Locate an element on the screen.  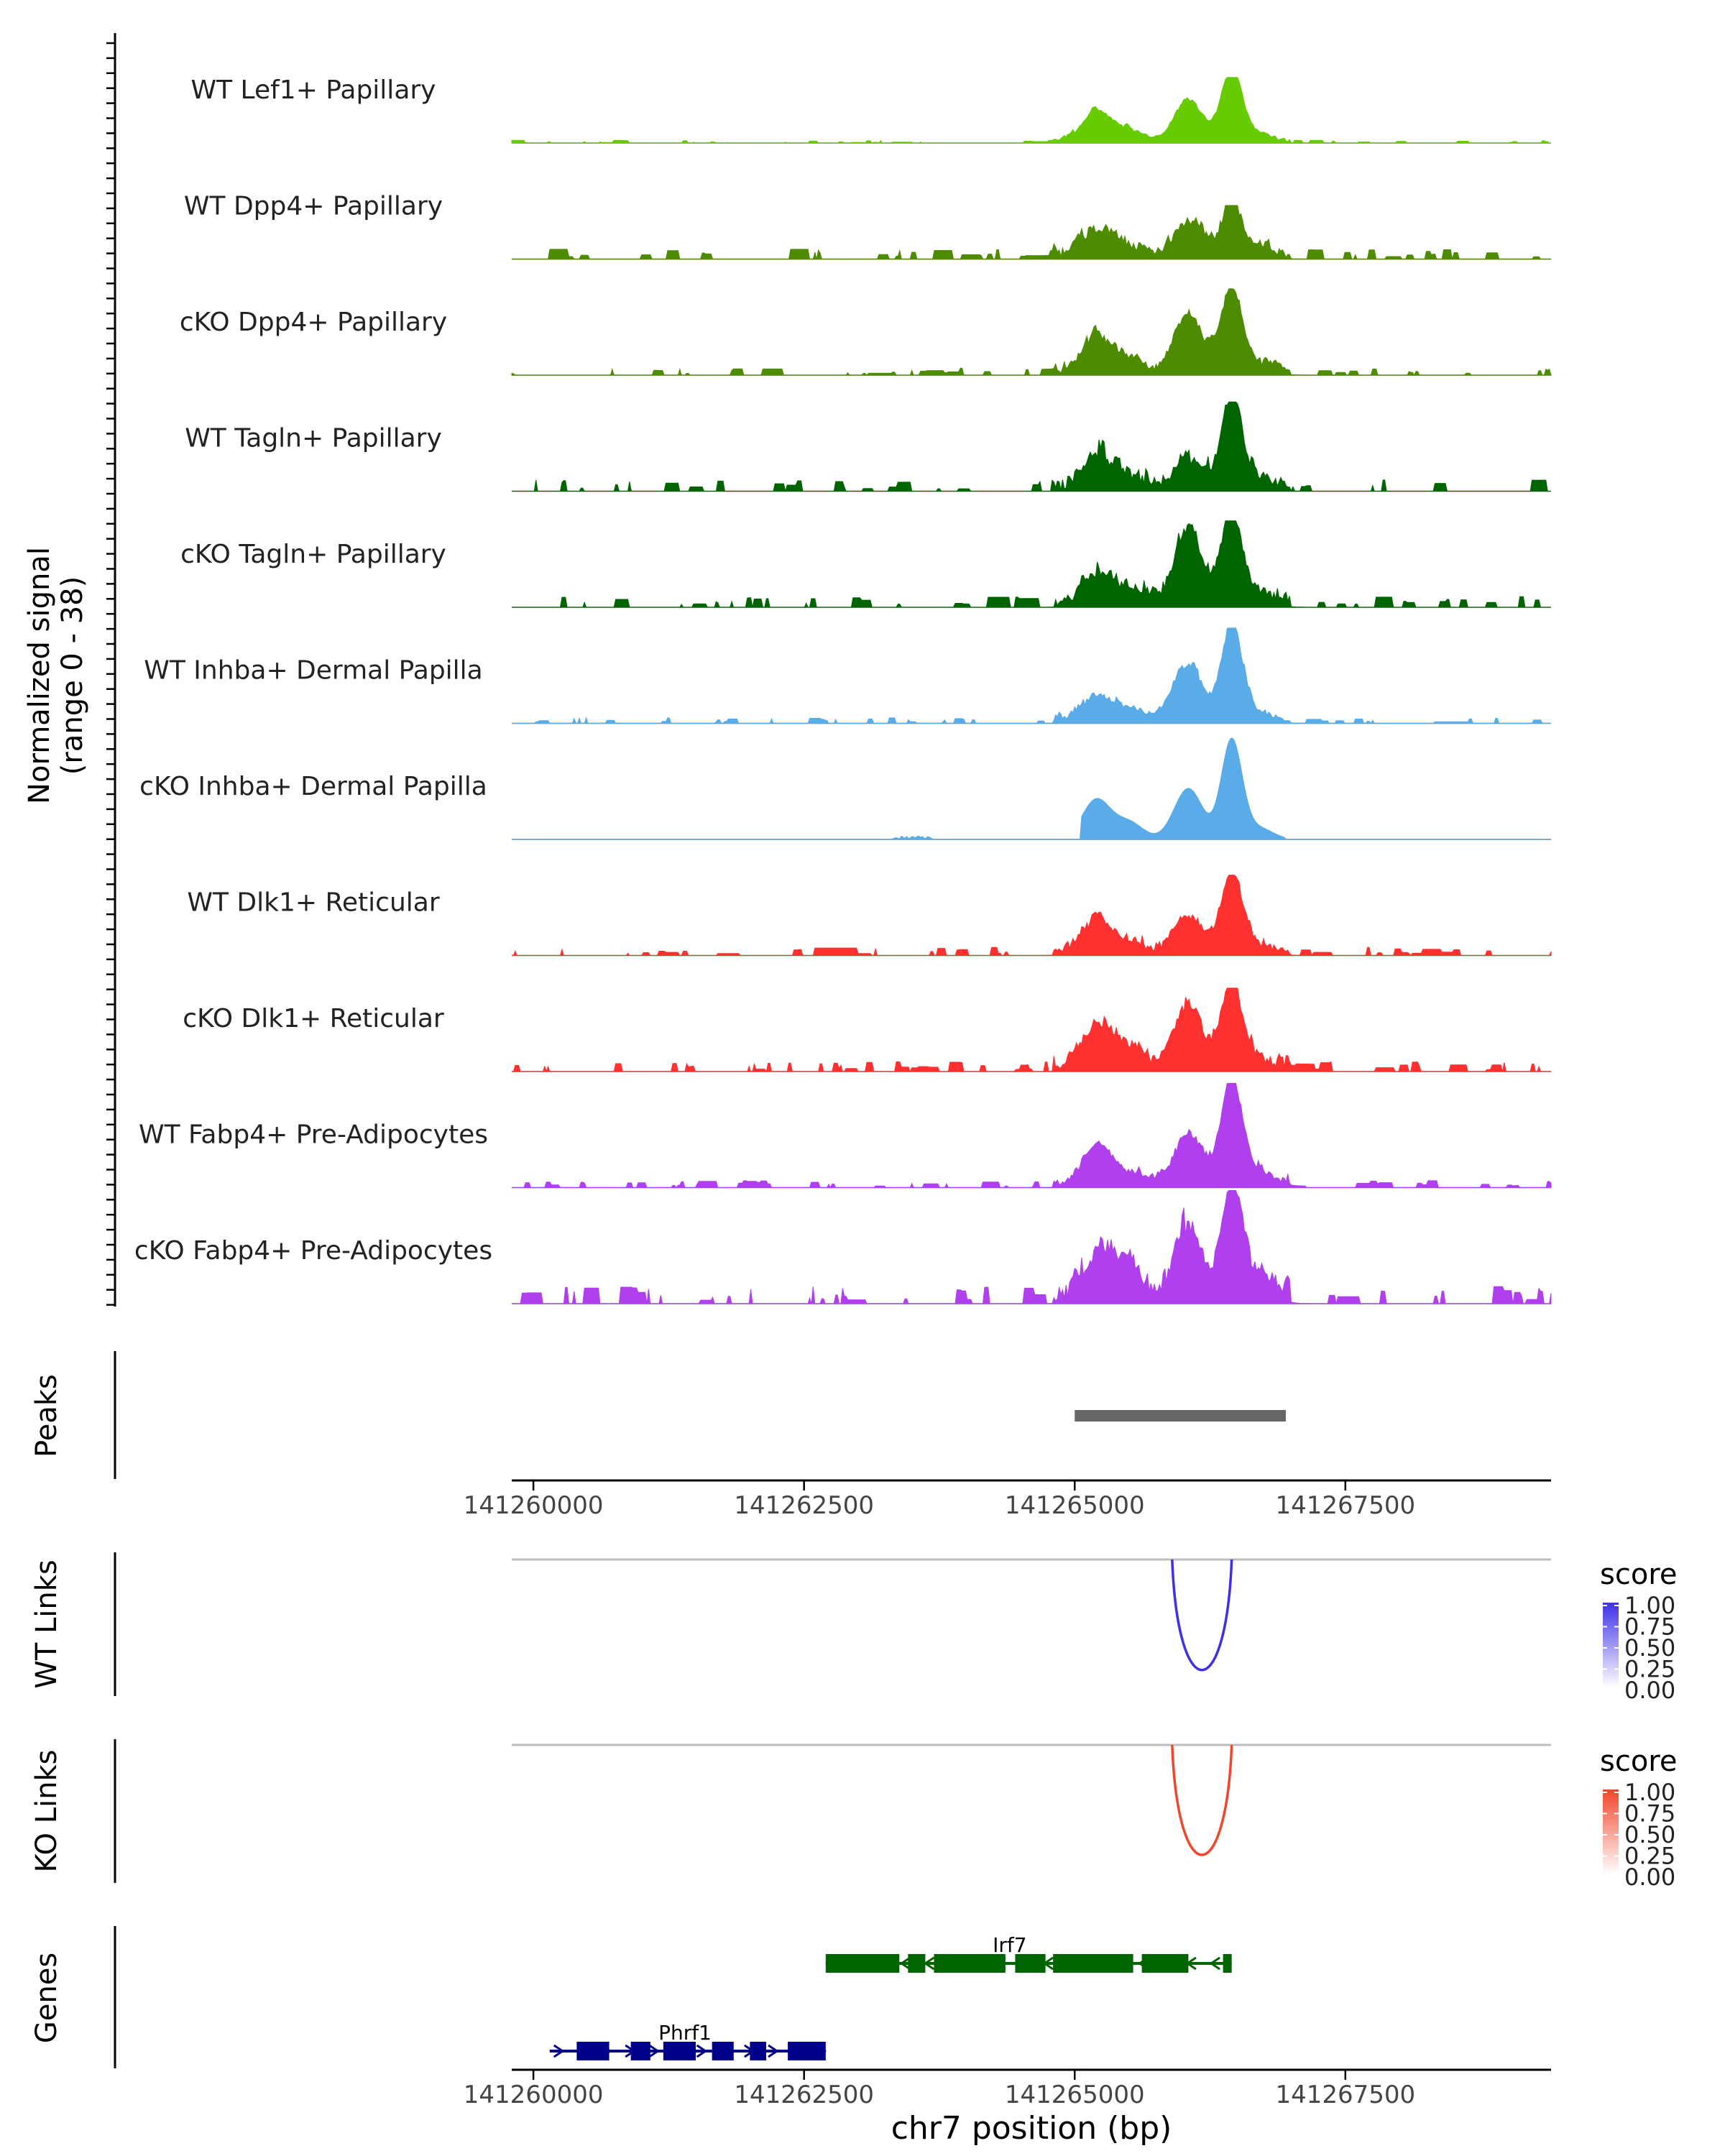
ko-legend-title: score is located at coordinates (1638, 1761).